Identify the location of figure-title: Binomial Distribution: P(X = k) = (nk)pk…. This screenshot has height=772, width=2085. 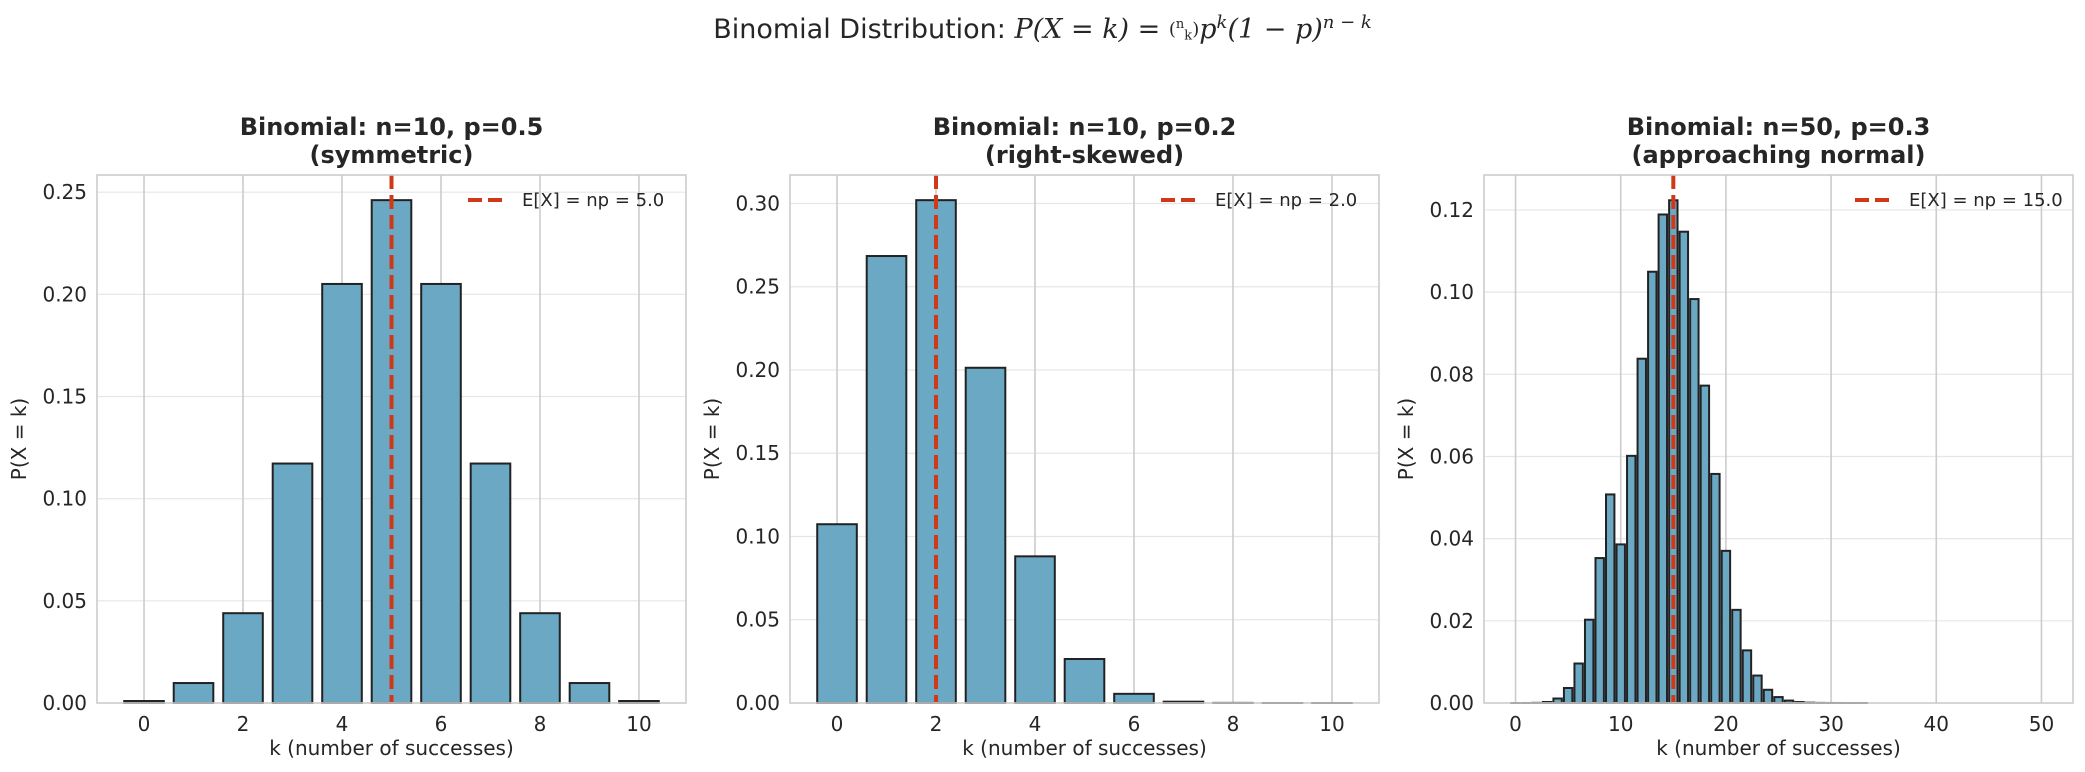
(1042, 28).